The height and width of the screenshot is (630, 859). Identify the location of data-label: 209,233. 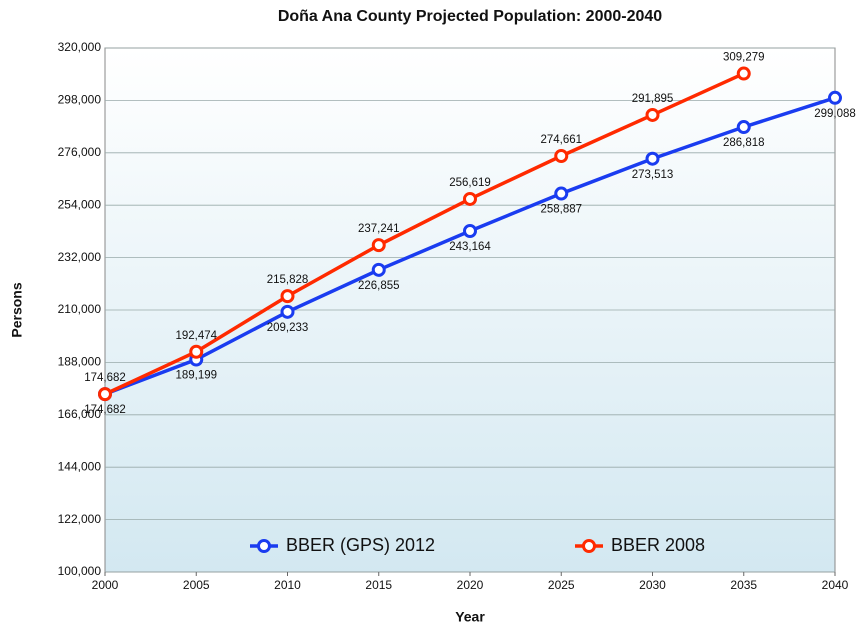
(288, 328).